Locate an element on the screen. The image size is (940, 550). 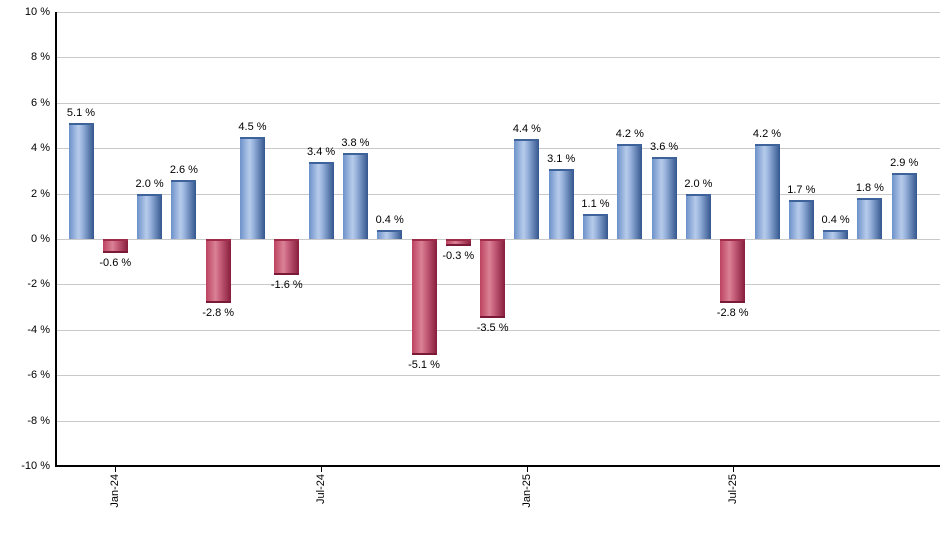
y-axis-tick-label: 2 % is located at coordinates (40, 193).